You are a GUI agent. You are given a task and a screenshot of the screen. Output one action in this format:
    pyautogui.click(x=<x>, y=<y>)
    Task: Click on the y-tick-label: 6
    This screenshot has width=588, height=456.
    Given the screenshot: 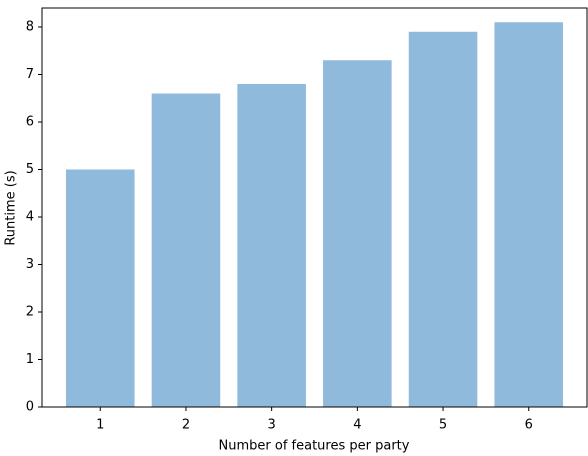 What is the action you would take?
    pyautogui.click(x=30, y=122)
    